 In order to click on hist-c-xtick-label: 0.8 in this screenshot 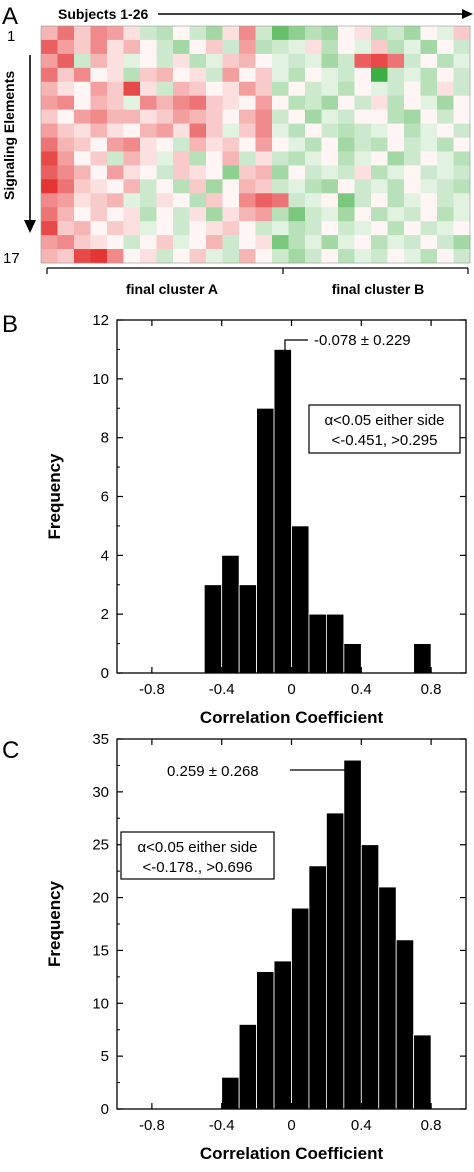, I will do `click(431, 1125)`.